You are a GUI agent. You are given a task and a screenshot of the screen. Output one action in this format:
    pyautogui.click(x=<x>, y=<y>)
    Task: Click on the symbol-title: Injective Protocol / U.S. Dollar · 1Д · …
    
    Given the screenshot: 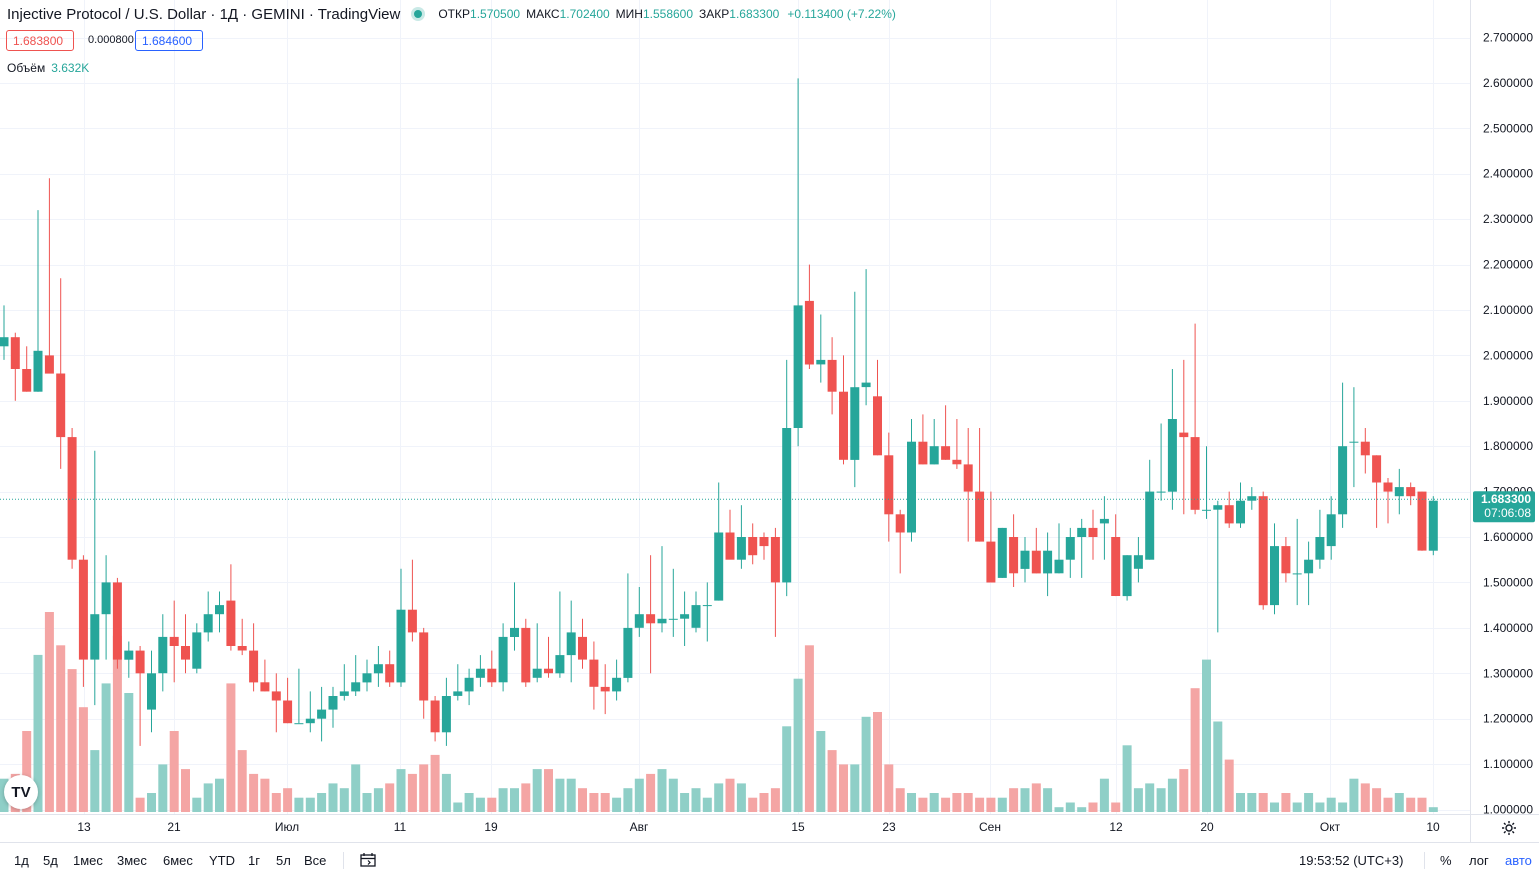 What is the action you would take?
    pyautogui.click(x=204, y=14)
    